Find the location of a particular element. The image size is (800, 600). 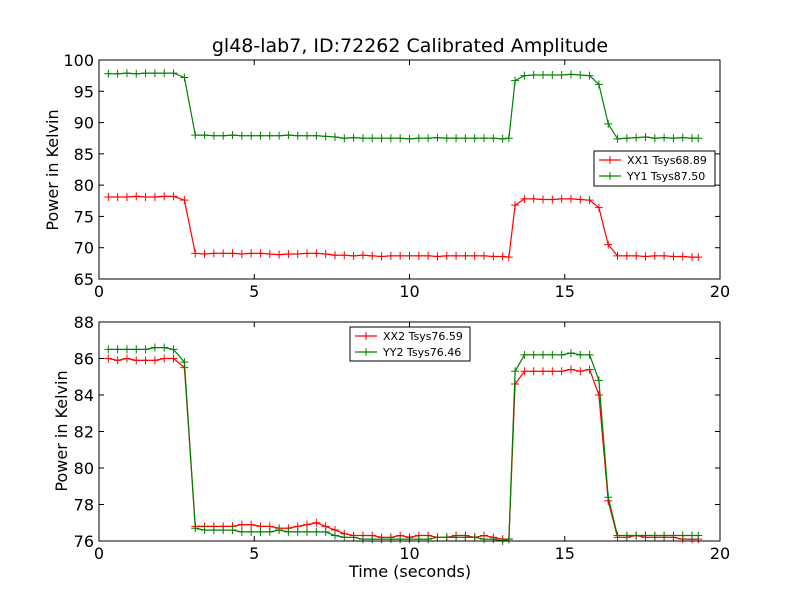

legend-label: YY1 Tsys87.50 is located at coordinates (665, 176).